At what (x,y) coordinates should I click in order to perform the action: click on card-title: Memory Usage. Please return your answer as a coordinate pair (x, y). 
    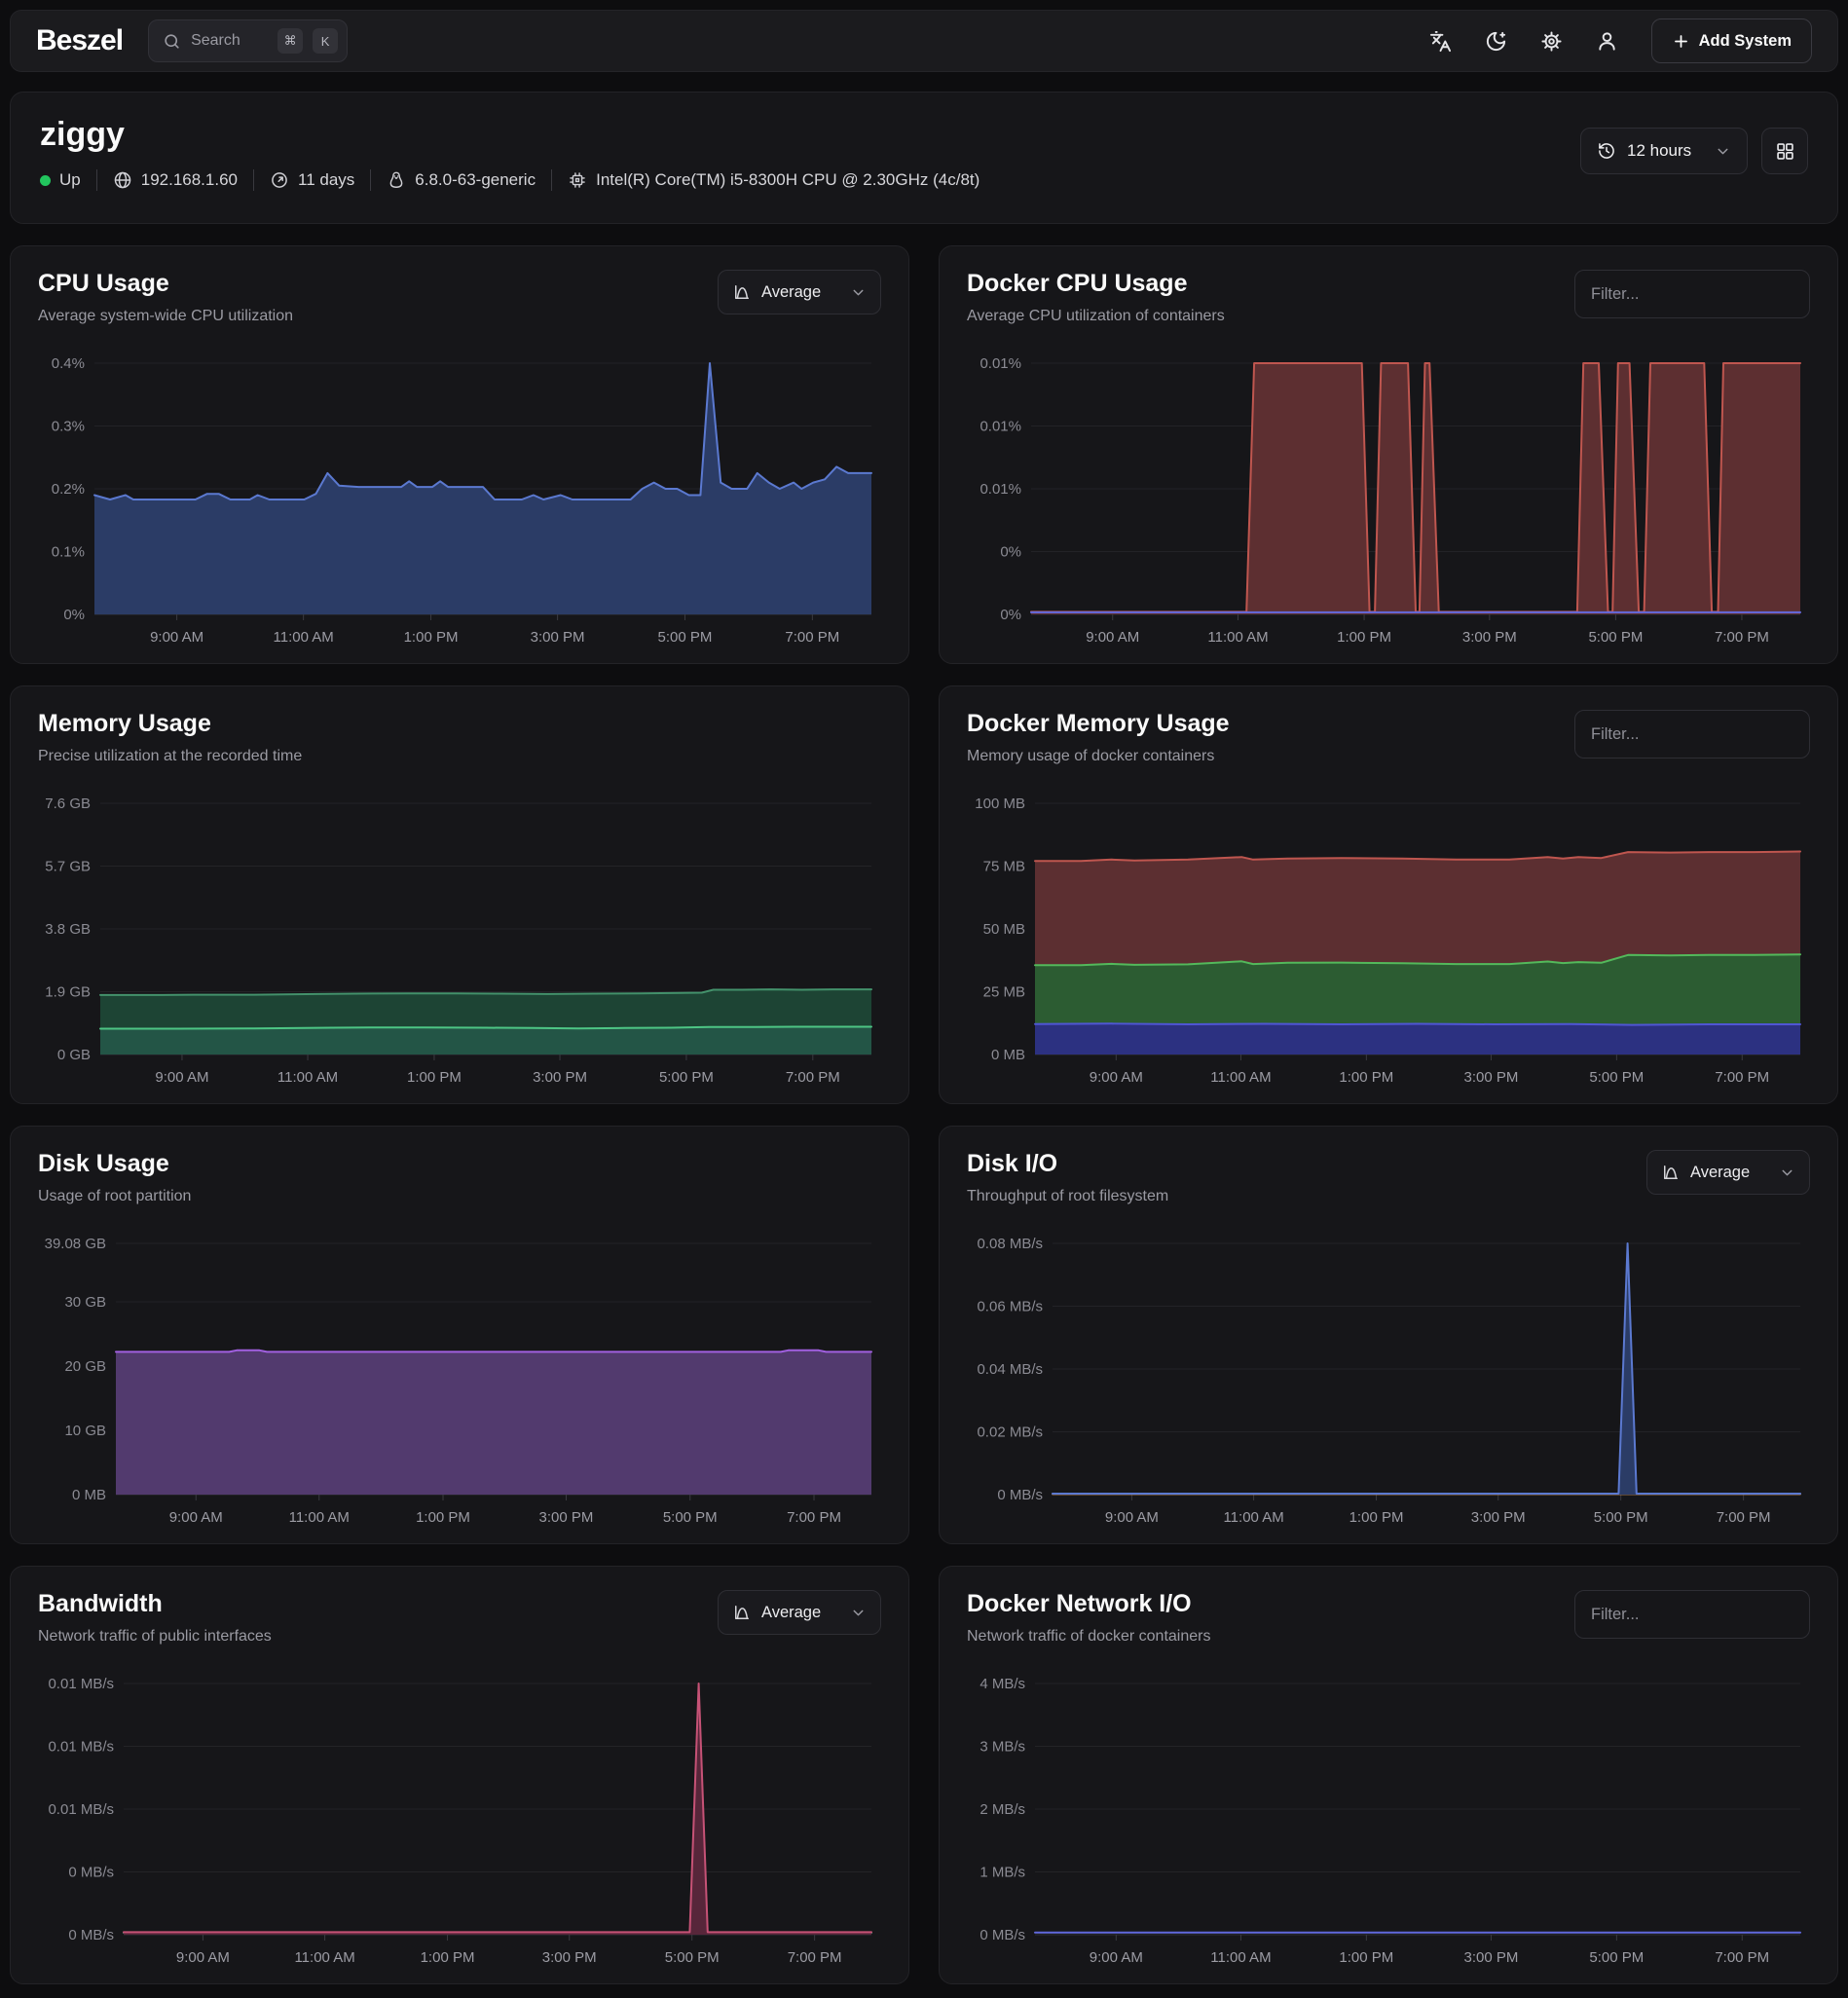
    Looking at the image, I should click on (124, 723).